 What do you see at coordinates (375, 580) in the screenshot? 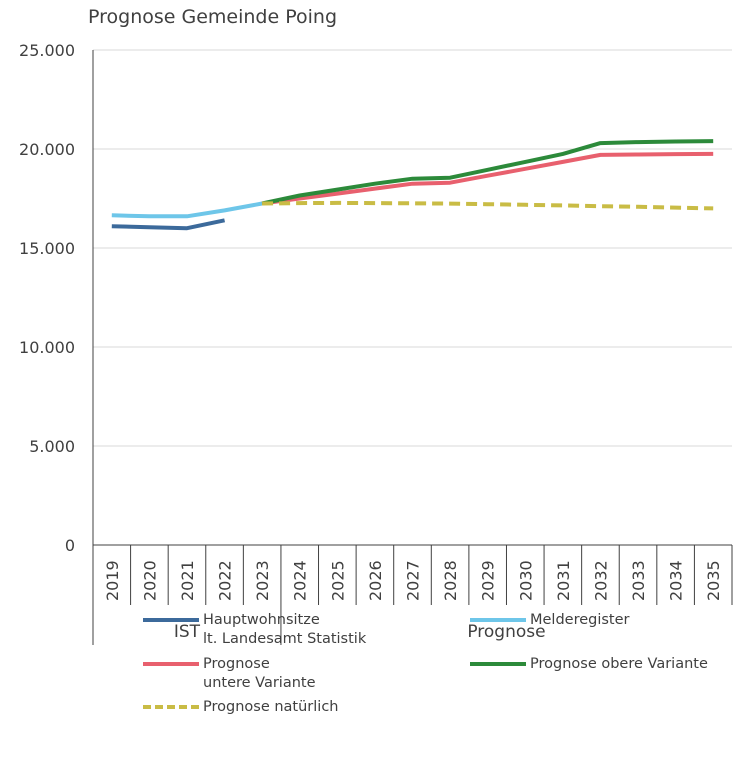
I see `x-tick-label: 2026` at bounding box center [375, 580].